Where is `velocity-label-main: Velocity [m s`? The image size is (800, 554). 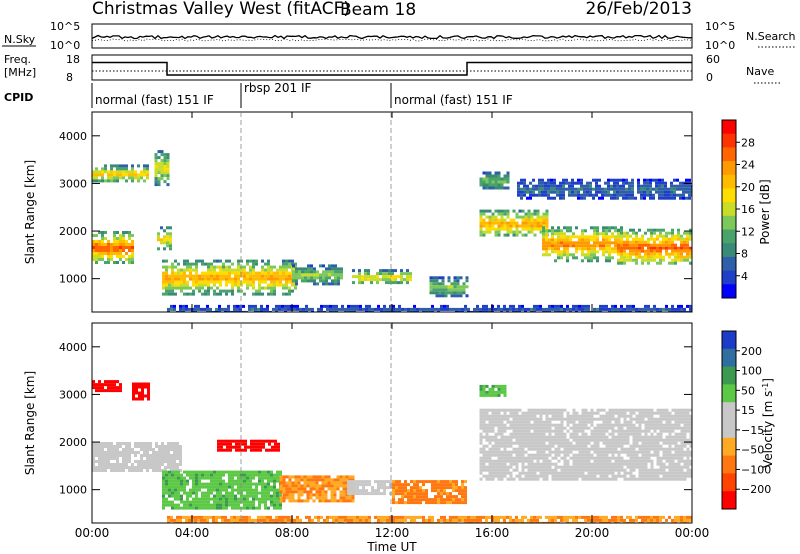
velocity-label-main: Velocity [m s is located at coordinates (768, 429).